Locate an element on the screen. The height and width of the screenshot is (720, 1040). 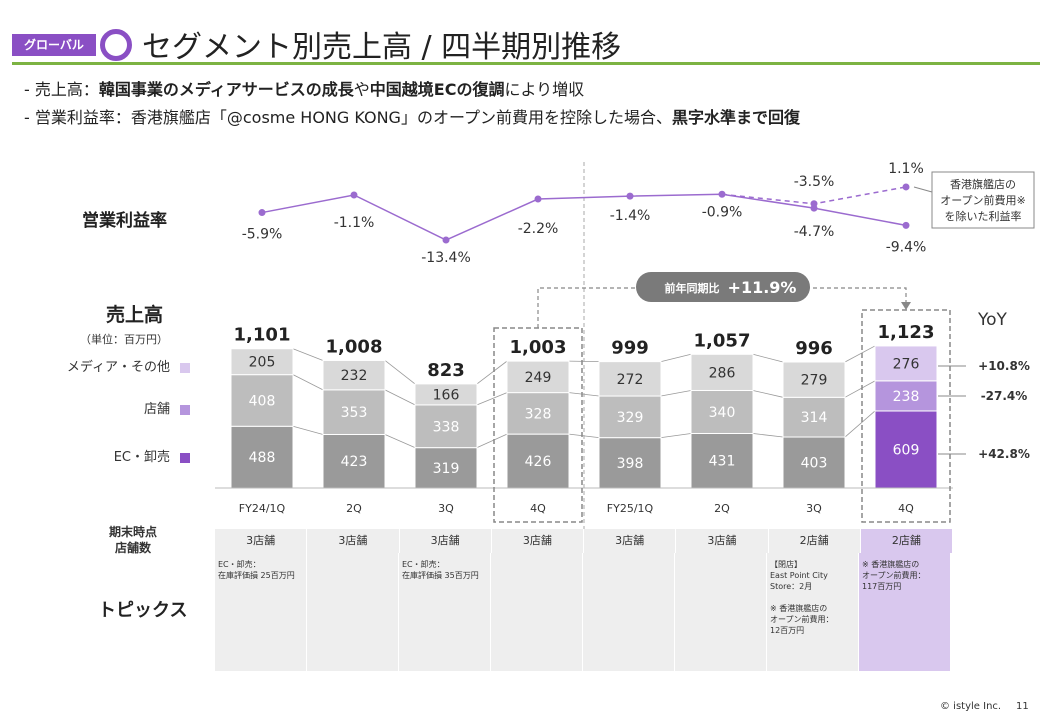
bar-value-label: 238 is located at coordinates (906, 397).